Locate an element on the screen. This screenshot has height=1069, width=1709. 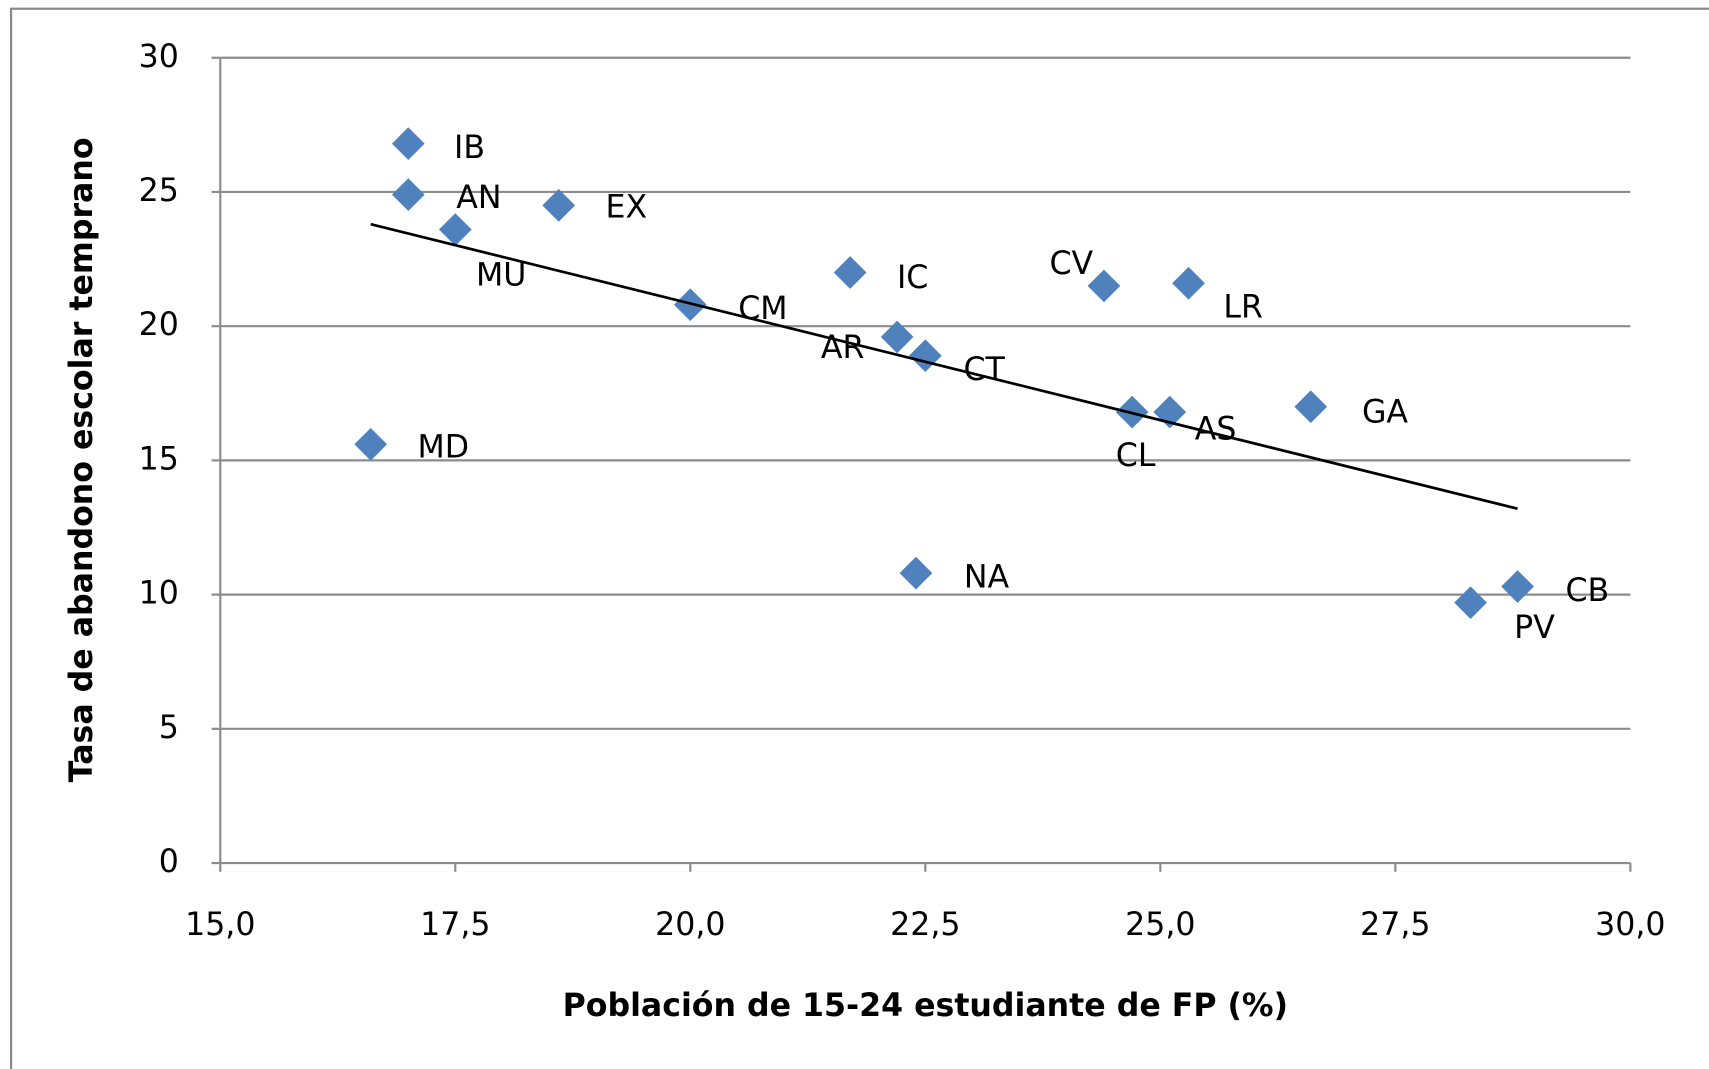
point-label: PV is located at coordinates (1534, 628).